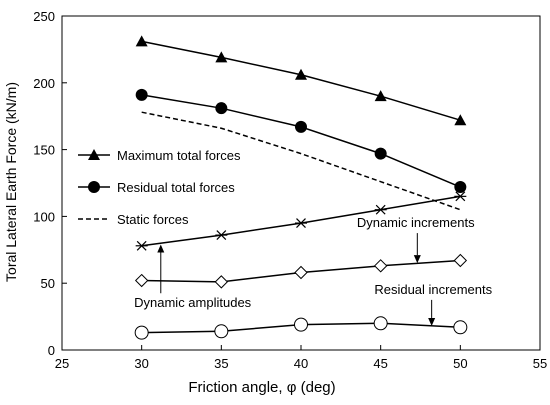  I want to click on x-tick-label: 55, so click(540, 363).